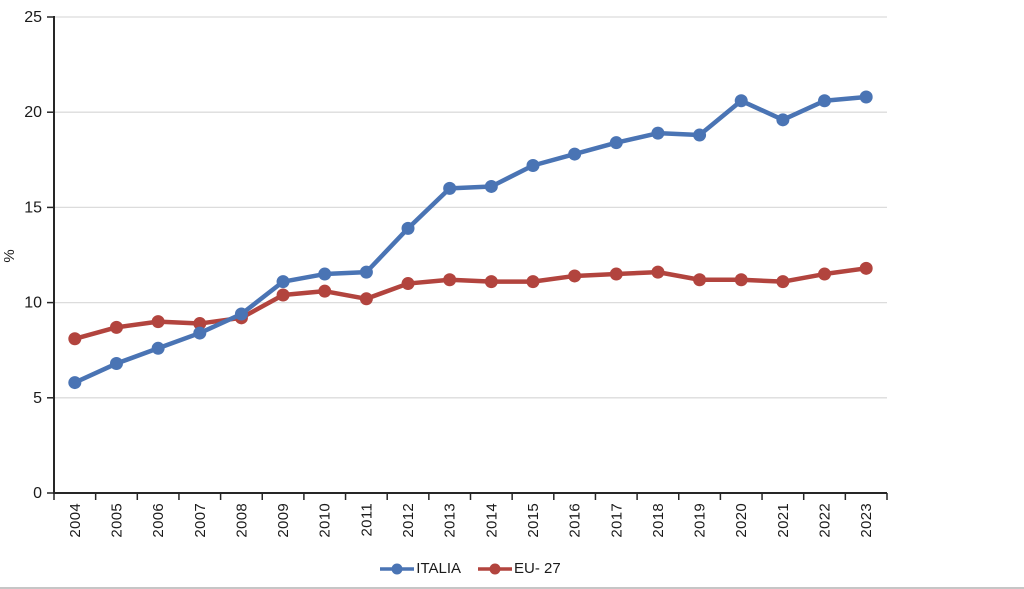  Describe the element at coordinates (397, 568) in the screenshot. I see `legend-marker-icon-italia` at that location.